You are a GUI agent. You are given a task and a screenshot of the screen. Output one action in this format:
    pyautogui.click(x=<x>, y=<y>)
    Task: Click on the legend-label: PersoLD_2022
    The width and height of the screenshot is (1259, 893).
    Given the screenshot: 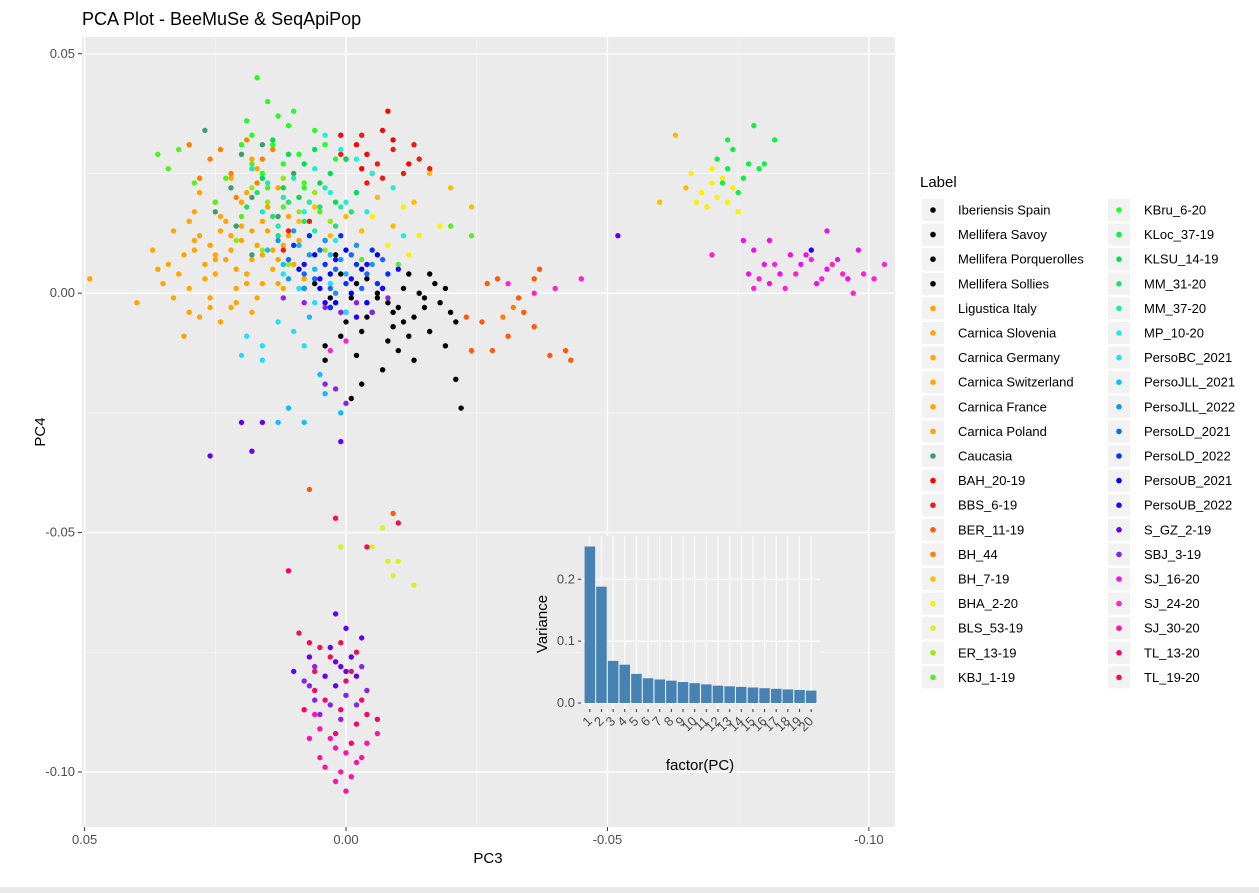 What is the action you would take?
    pyautogui.click(x=1187, y=456)
    